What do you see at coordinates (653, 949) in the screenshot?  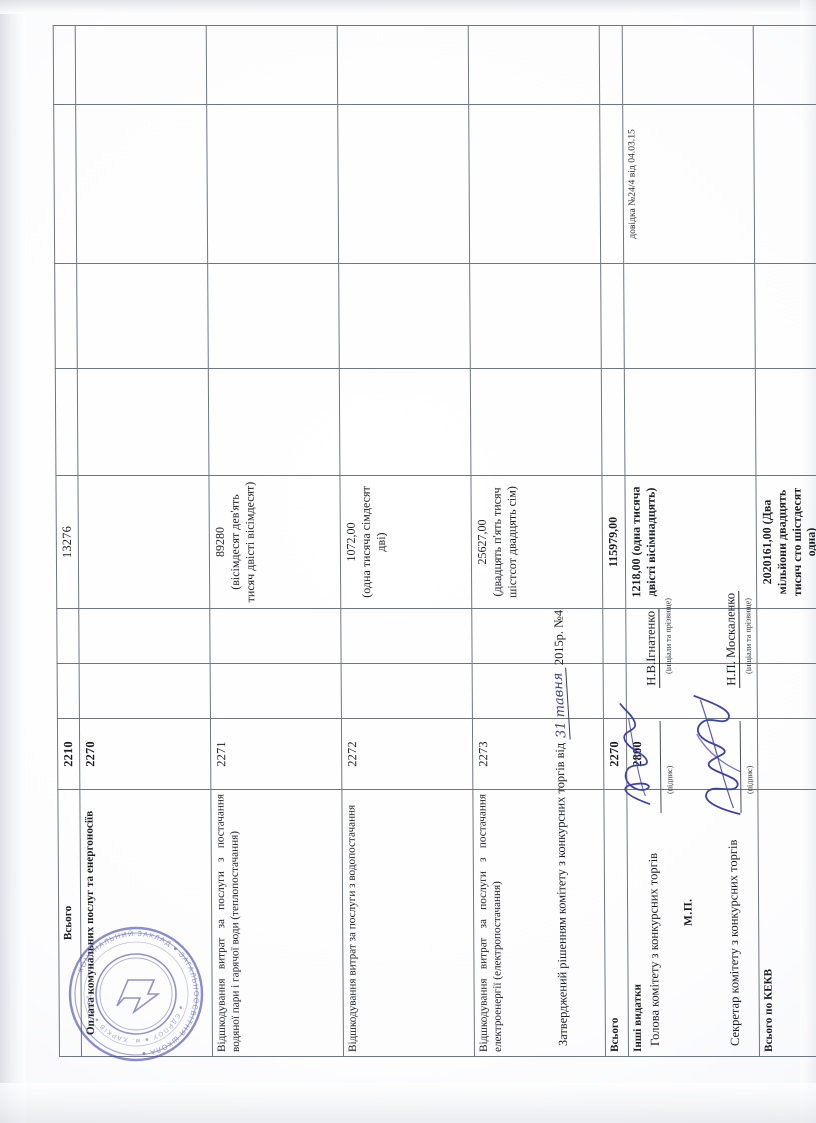 I see `signature-role: Голова комітету з конкурсних торгів` at bounding box center [653, 949].